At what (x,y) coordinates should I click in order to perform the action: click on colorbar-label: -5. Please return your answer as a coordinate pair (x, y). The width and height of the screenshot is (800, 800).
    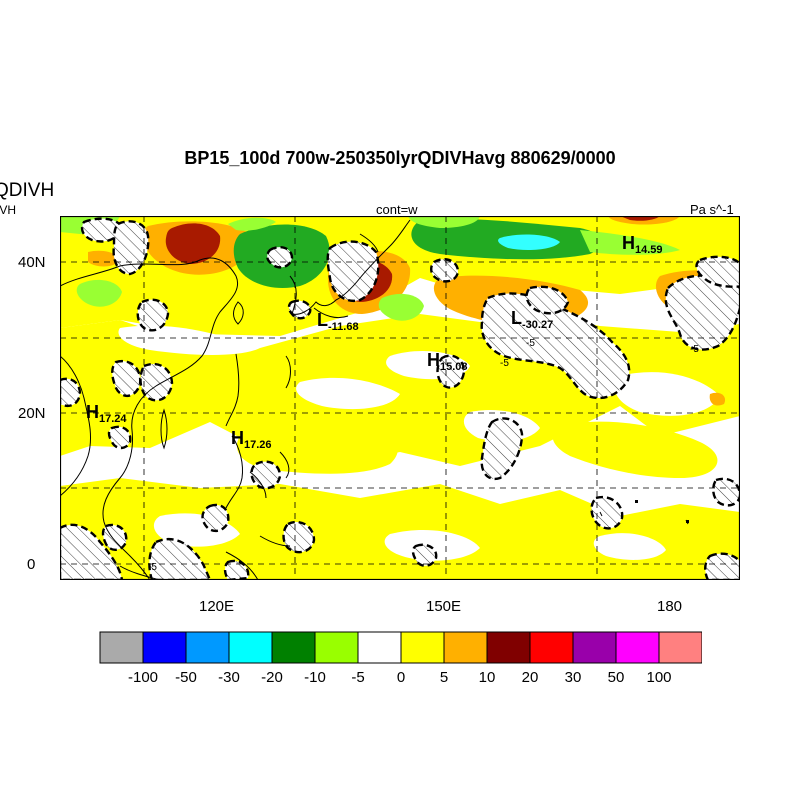
    Looking at the image, I should click on (358, 677).